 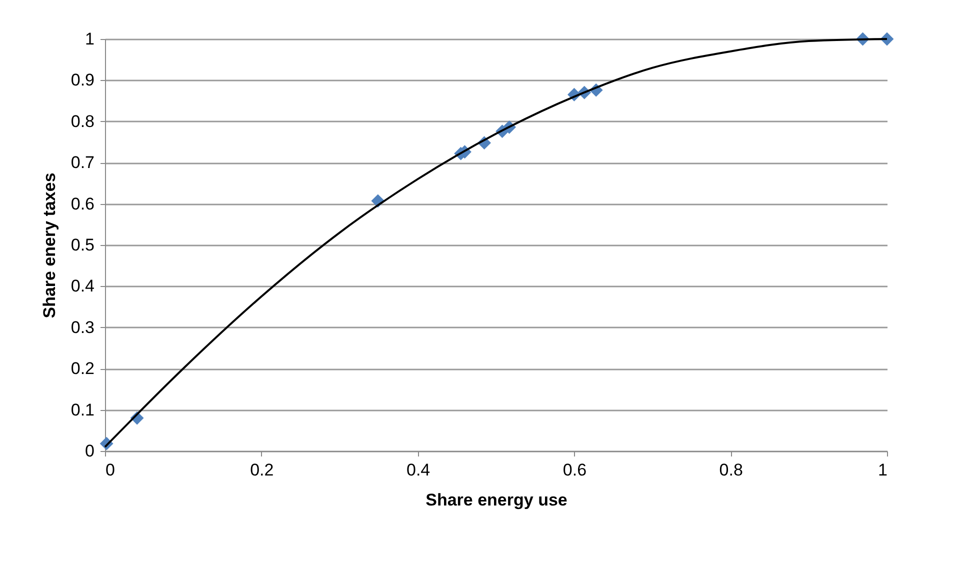 What do you see at coordinates (82, 80) in the screenshot?
I see `y-tick-label: 0.9` at bounding box center [82, 80].